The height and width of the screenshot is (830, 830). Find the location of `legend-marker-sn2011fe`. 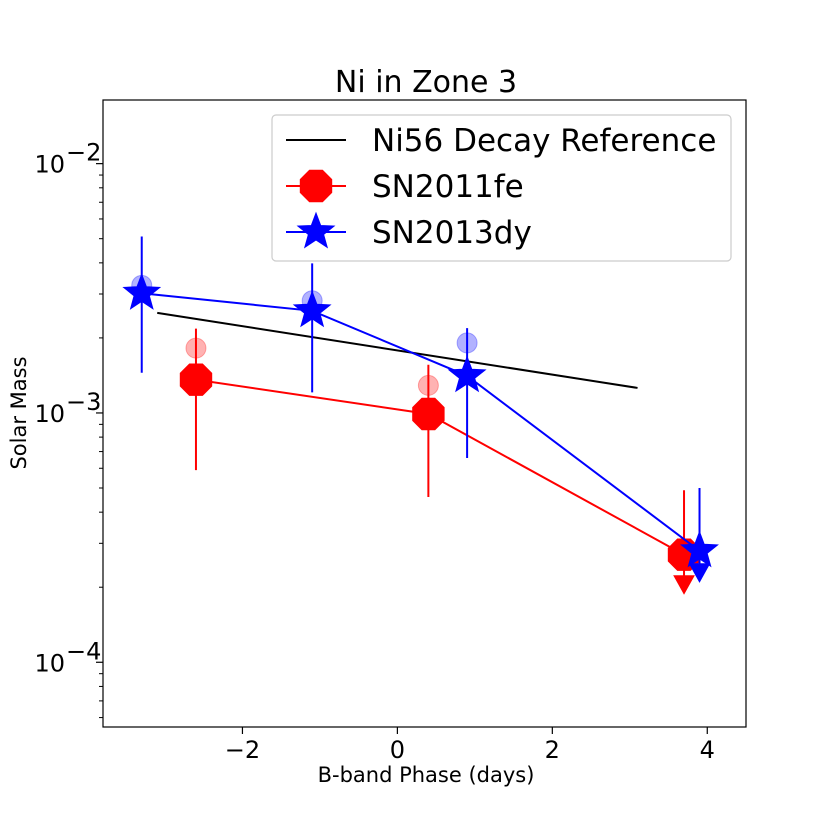

legend-marker-sn2011fe is located at coordinates (316, 186).